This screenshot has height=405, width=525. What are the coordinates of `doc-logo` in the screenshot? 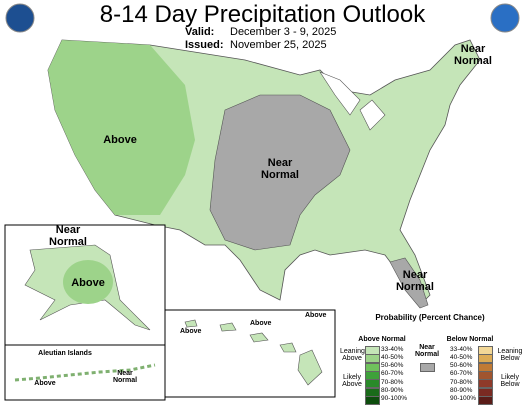 It's located at (20, 18).